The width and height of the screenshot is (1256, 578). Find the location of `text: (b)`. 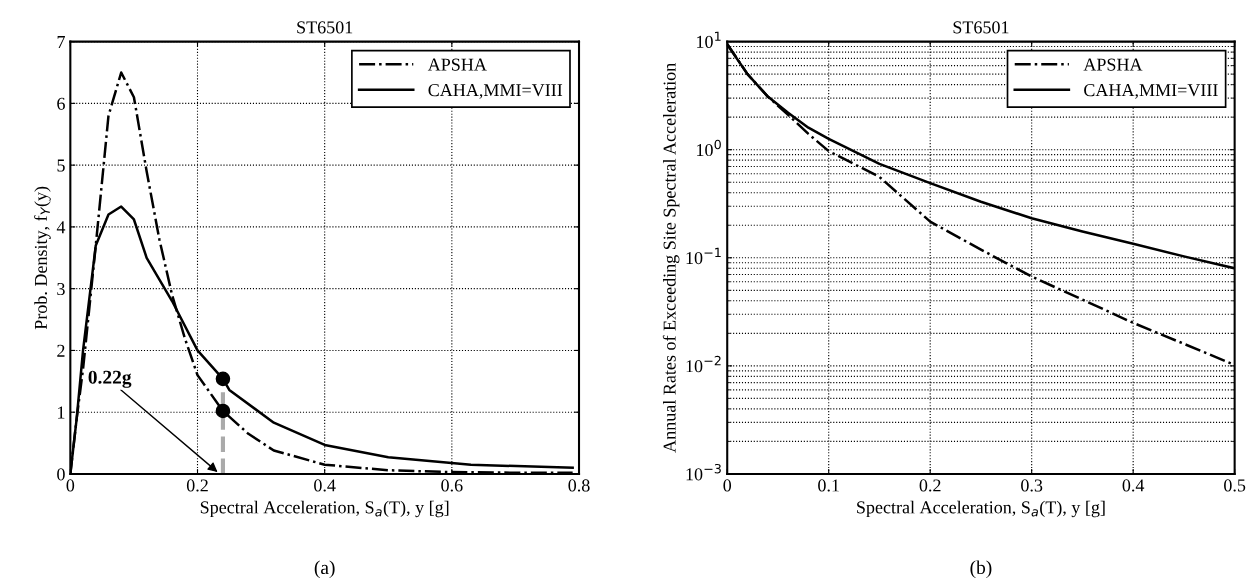

text: (b) is located at coordinates (981, 569).